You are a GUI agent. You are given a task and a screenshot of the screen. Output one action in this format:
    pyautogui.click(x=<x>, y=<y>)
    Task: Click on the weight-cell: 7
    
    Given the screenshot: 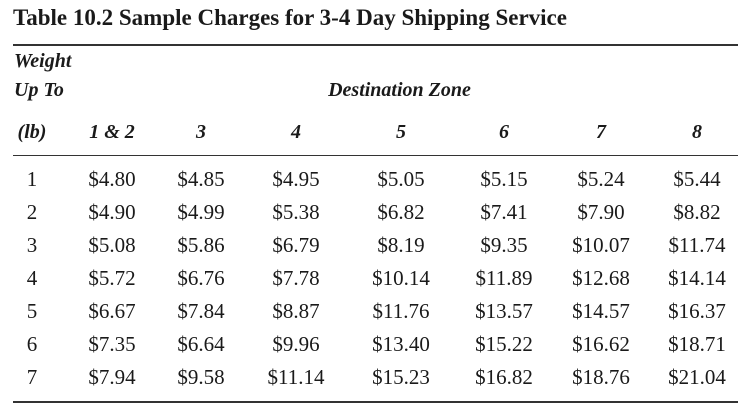 What is the action you would take?
    pyautogui.click(x=32, y=377)
    